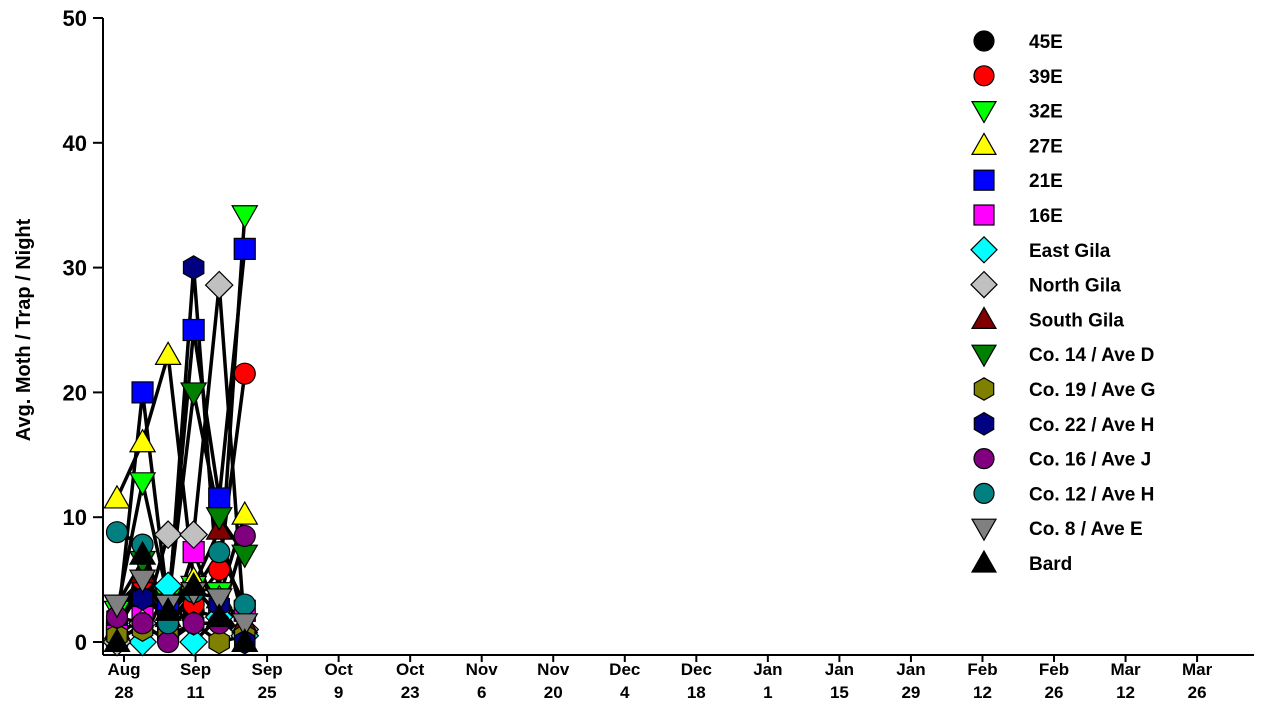  Describe the element at coordinates (267, 692) in the screenshot. I see `x-tick-label-day: 25` at that location.